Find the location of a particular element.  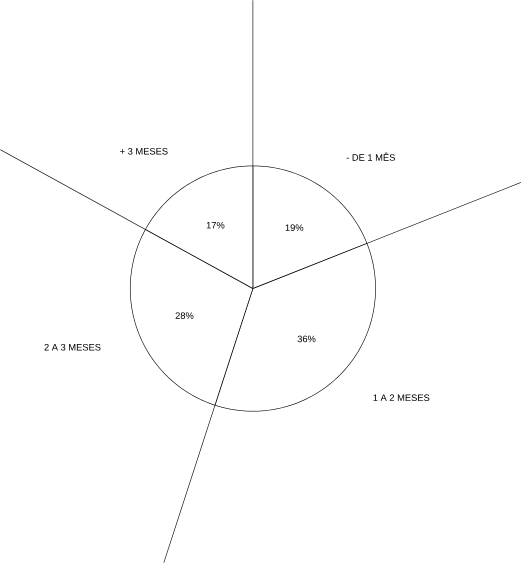

slice-label: + 3 MESES is located at coordinates (144, 151).